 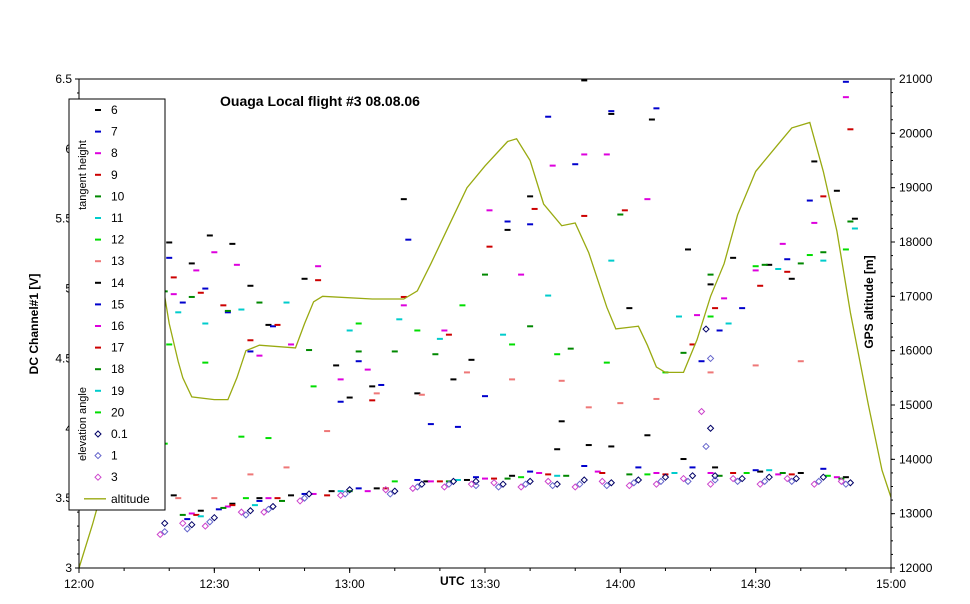 I want to click on legend-label-0.1: 0.1, so click(x=119, y=434).